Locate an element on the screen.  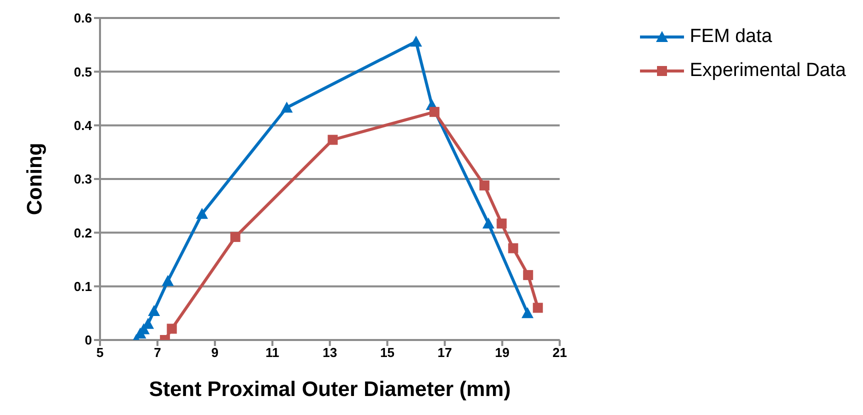
x-tick-label: 13 is located at coordinates (330, 352).